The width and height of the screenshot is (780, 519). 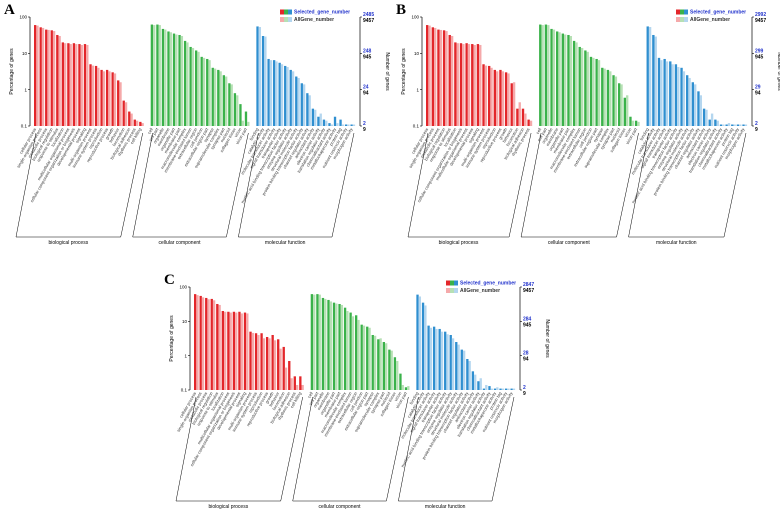 What do you see at coordinates (524, 394) in the screenshot?
I see `right-tick-all: 9` at bounding box center [524, 394].